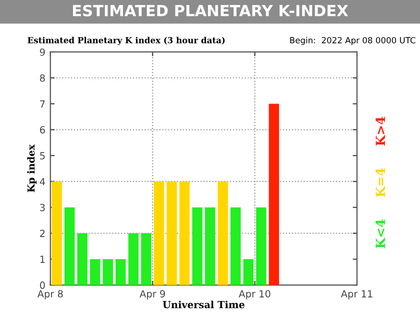  Describe the element at coordinates (210, 10) in the screenshot. I see `chart-title: ESTIMATED PLANETARY K-INDEX` at that location.